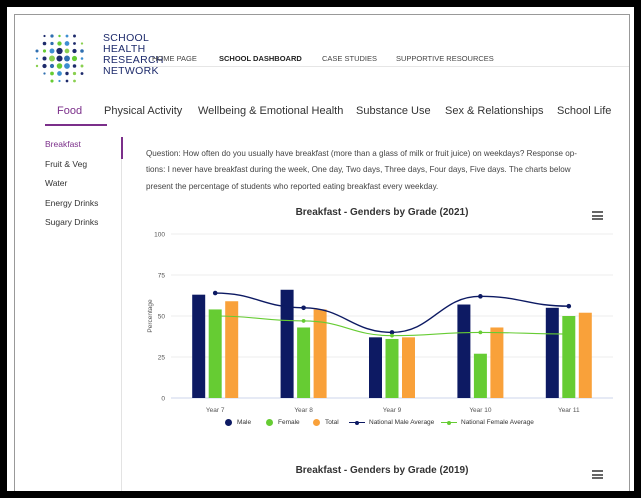 This screenshot has width=641, height=498. I want to click on legend-item-total: Total, so click(326, 422).